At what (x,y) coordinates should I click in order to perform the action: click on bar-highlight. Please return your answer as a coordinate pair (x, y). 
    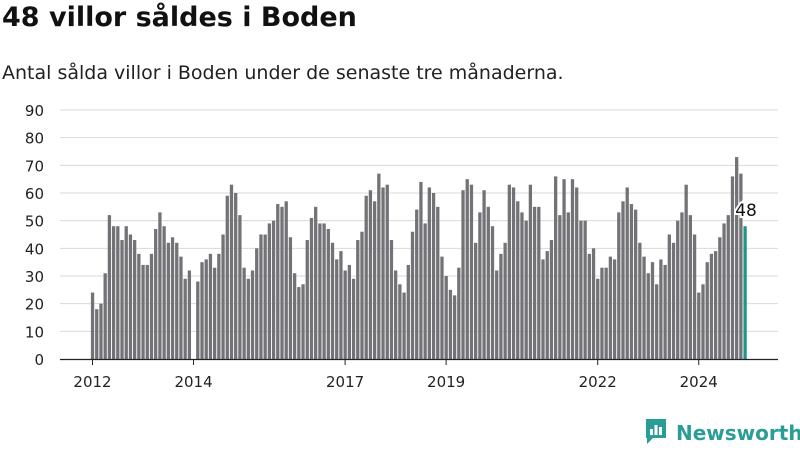
    Looking at the image, I should click on (745, 292).